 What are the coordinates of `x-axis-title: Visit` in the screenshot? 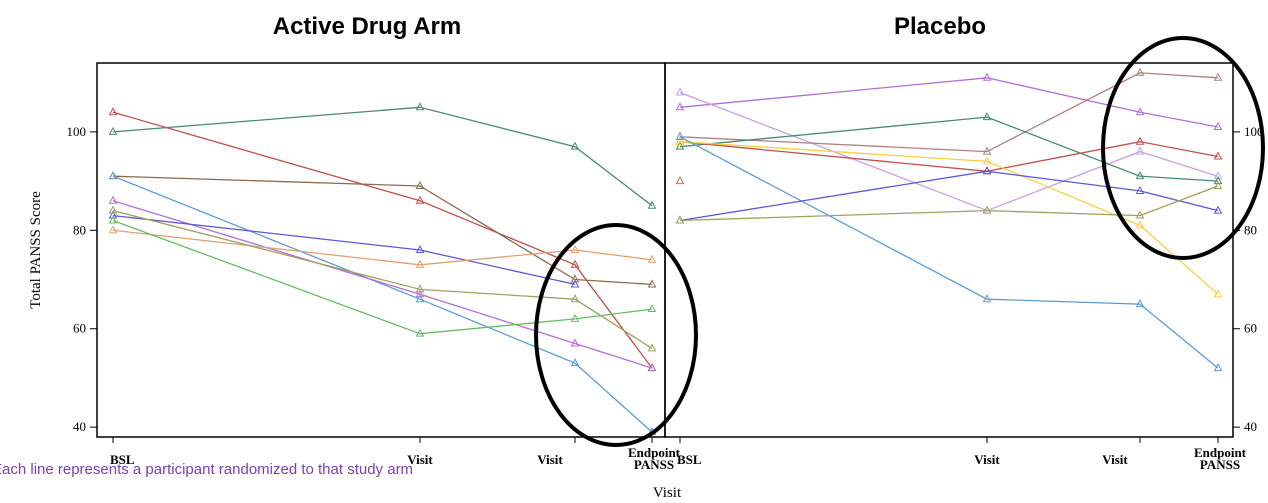 It's located at (667, 493).